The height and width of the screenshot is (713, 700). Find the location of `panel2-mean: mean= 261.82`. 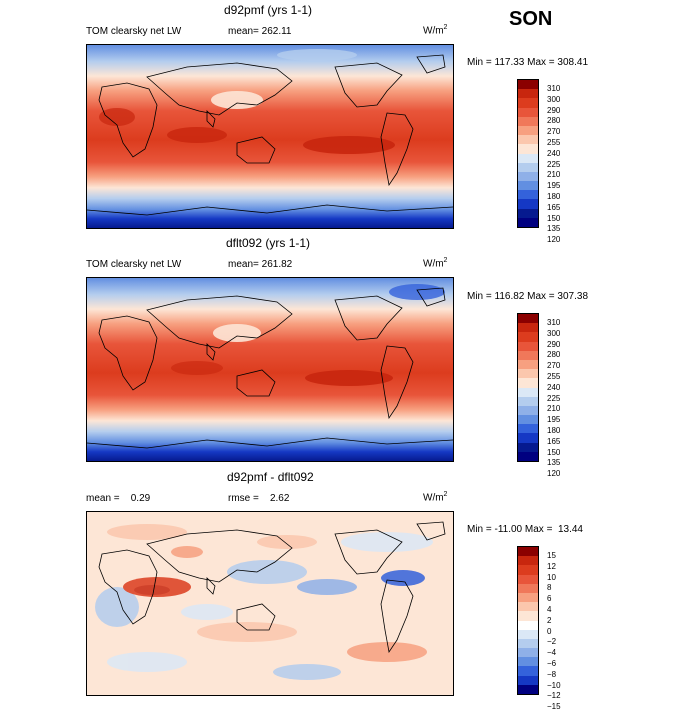

panel2-mean: mean= 261.82 is located at coordinates (260, 264).